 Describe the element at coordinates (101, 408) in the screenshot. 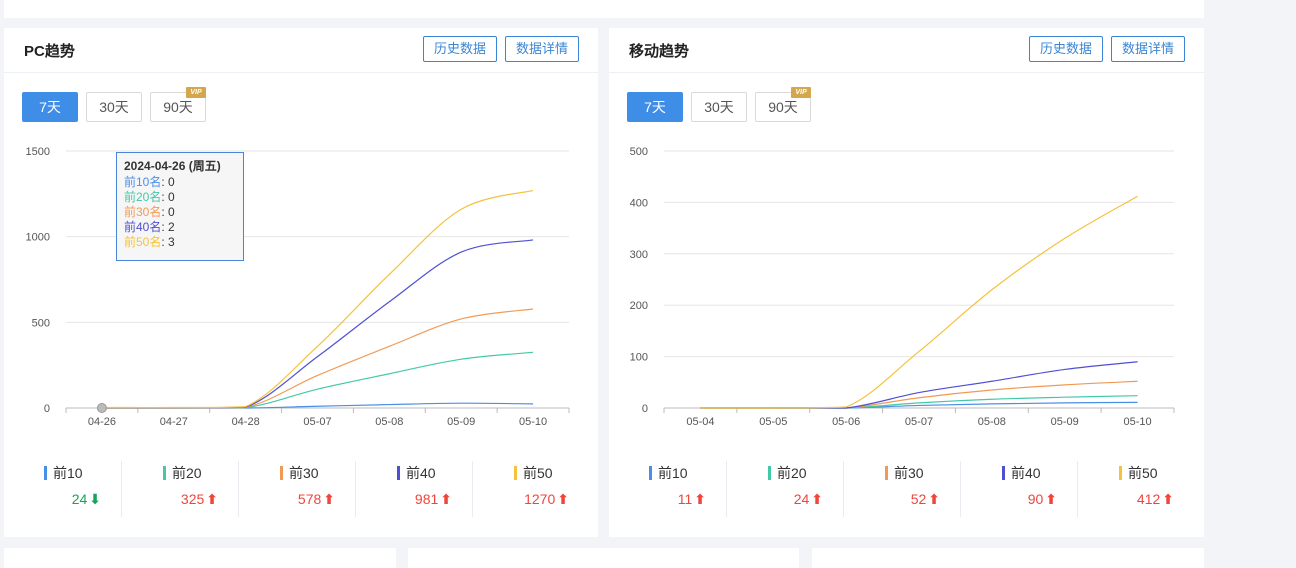

I see `hover-point-marker` at that location.